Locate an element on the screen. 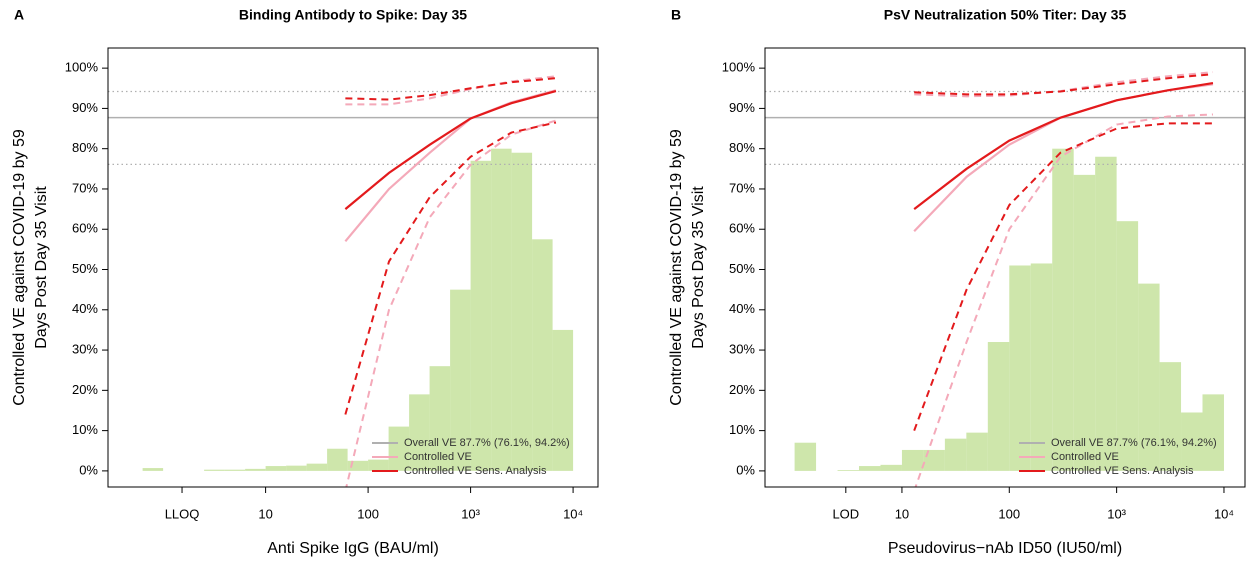 This screenshot has height=563, width=1254. x-axis-label: Pseudovirus−nAb ID50 (IU50/ml) is located at coordinates (1005, 548).